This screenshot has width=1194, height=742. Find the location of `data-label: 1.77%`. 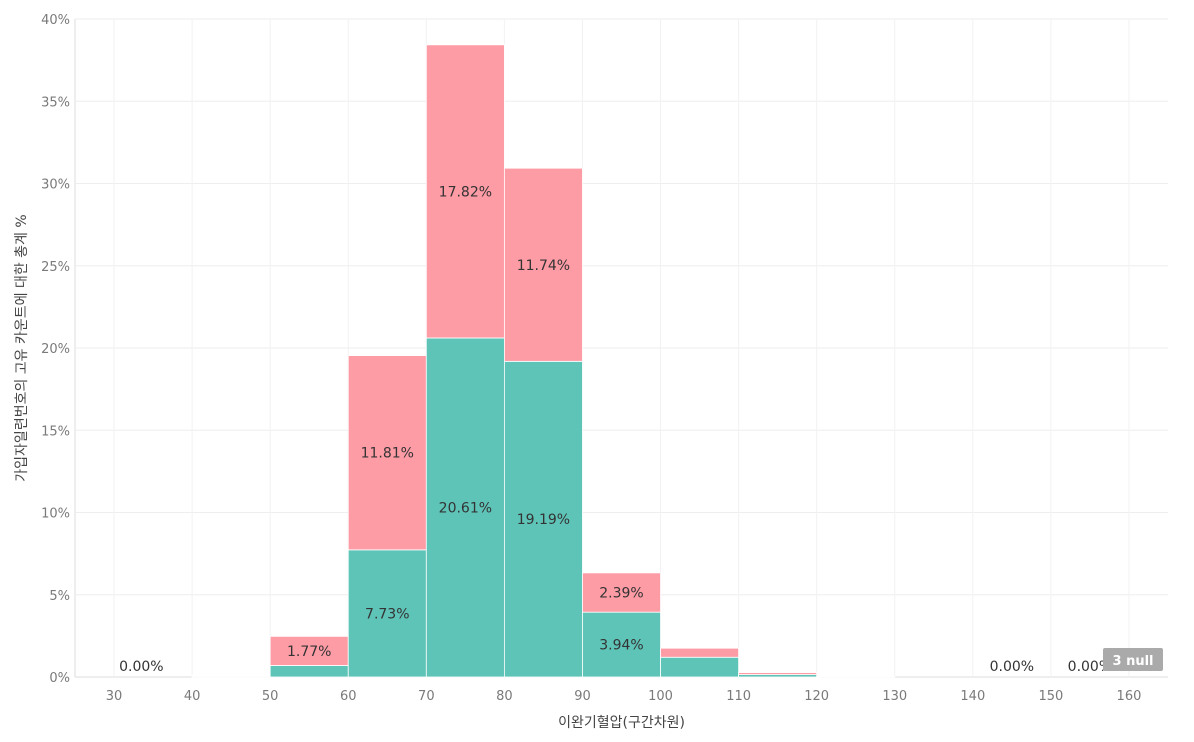

data-label: 1.77% is located at coordinates (309, 652).